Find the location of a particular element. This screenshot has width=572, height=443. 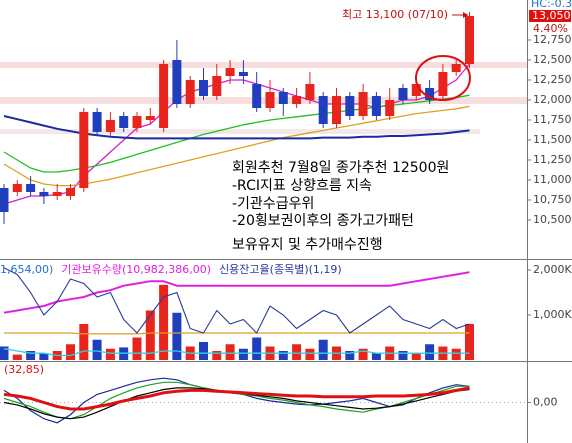

annotation: 최고 13,100 (07/10) is located at coordinates (395, 14).